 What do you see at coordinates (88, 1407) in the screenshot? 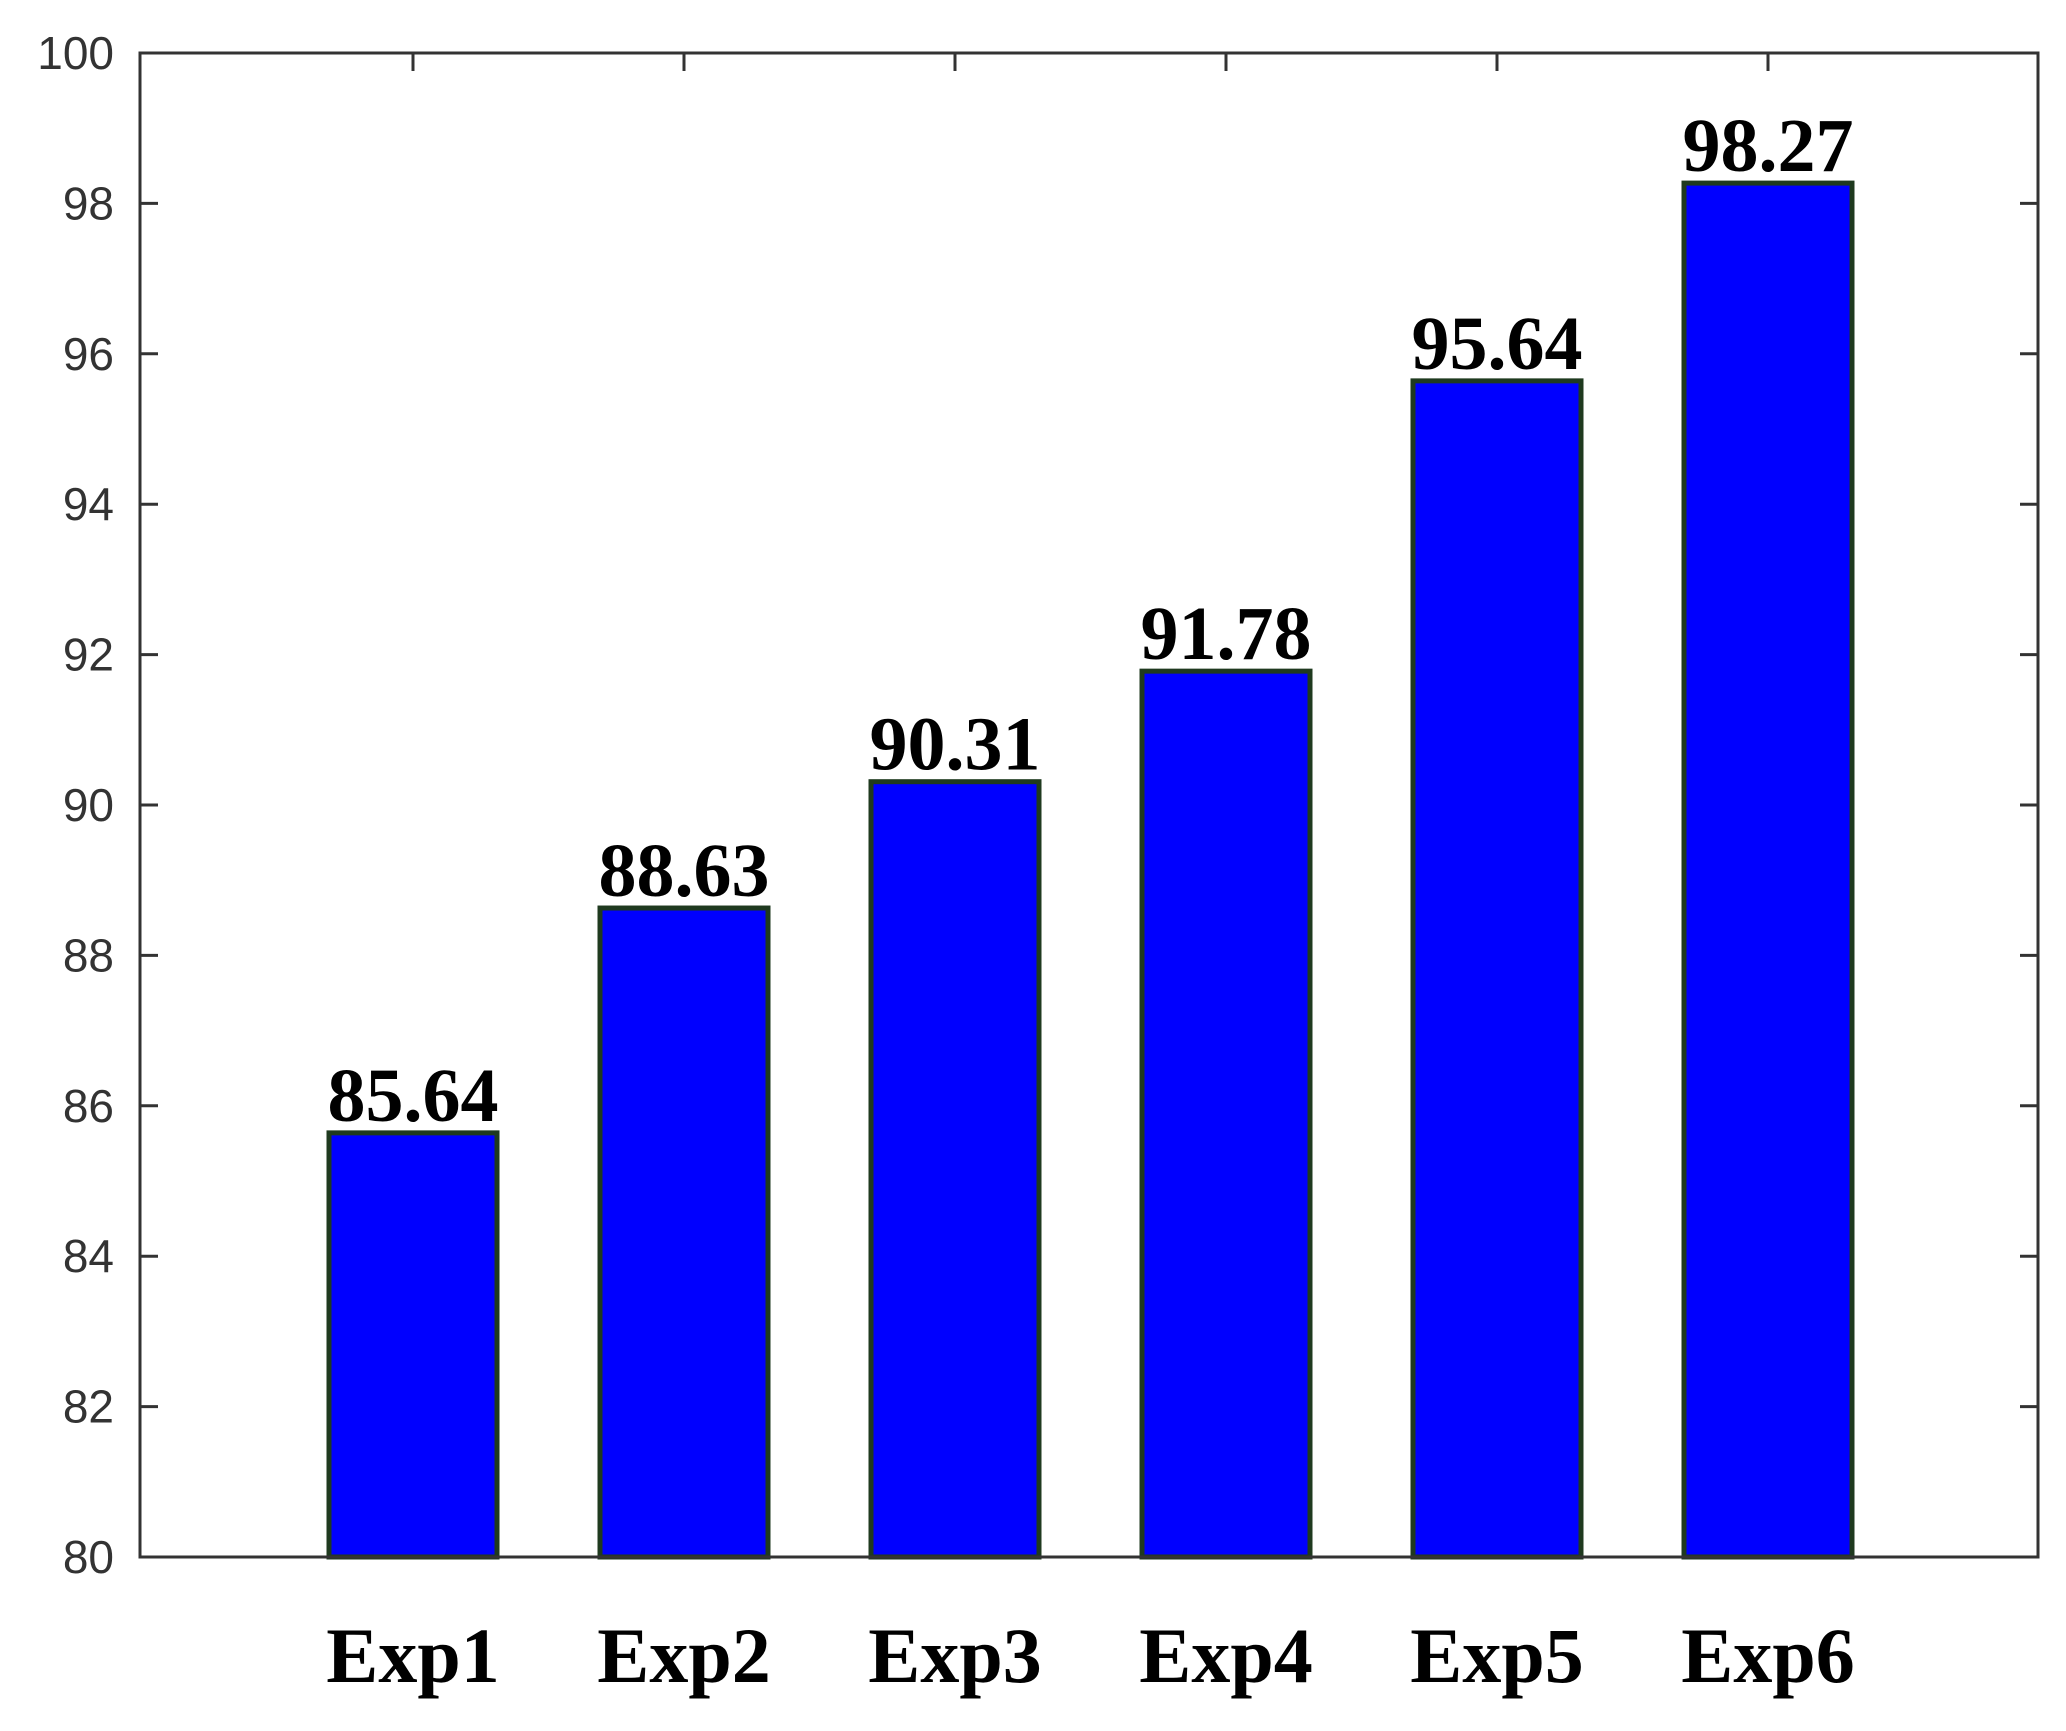
I see `y-tick-label: 82` at bounding box center [88, 1407].